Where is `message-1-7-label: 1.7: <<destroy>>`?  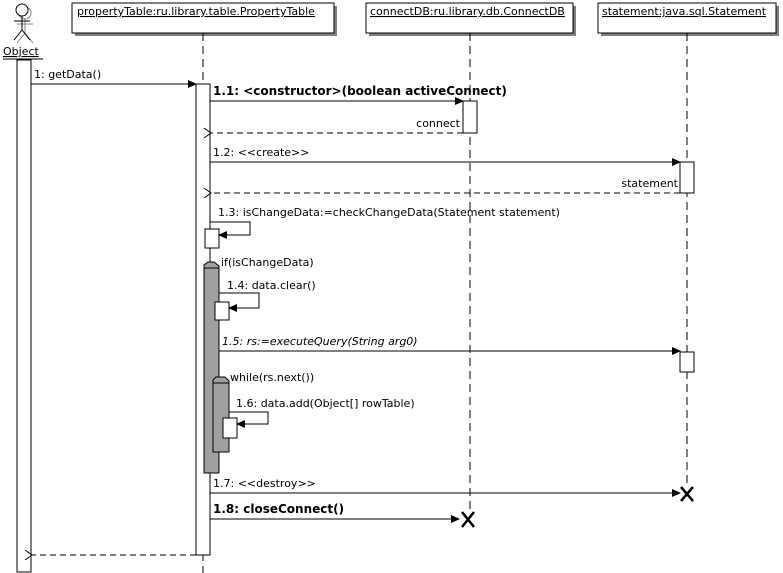 message-1-7-label: 1.7: <<destroy>> is located at coordinates (264, 483).